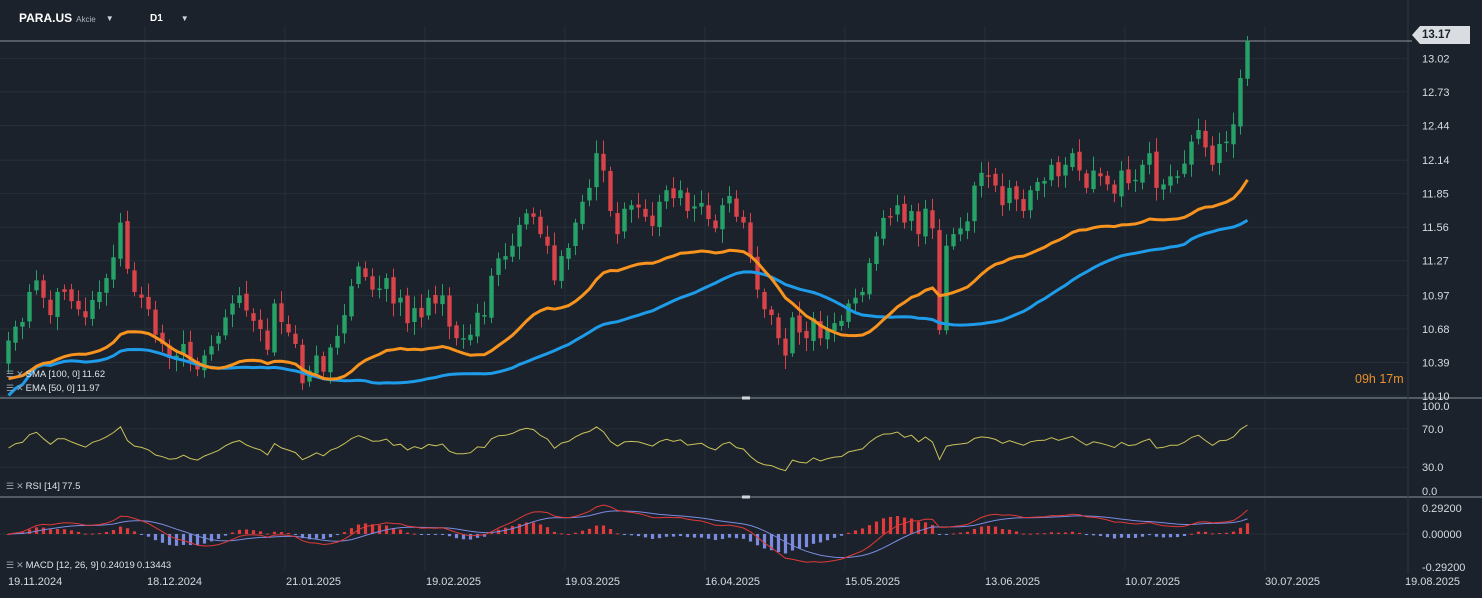 This screenshot has width=1482, height=598. Describe the element at coordinates (88, 565) in the screenshot. I see `macd-legend: ☰ ✕ MACD [12, 26, 9] 0.24019 0.13443` at that location.